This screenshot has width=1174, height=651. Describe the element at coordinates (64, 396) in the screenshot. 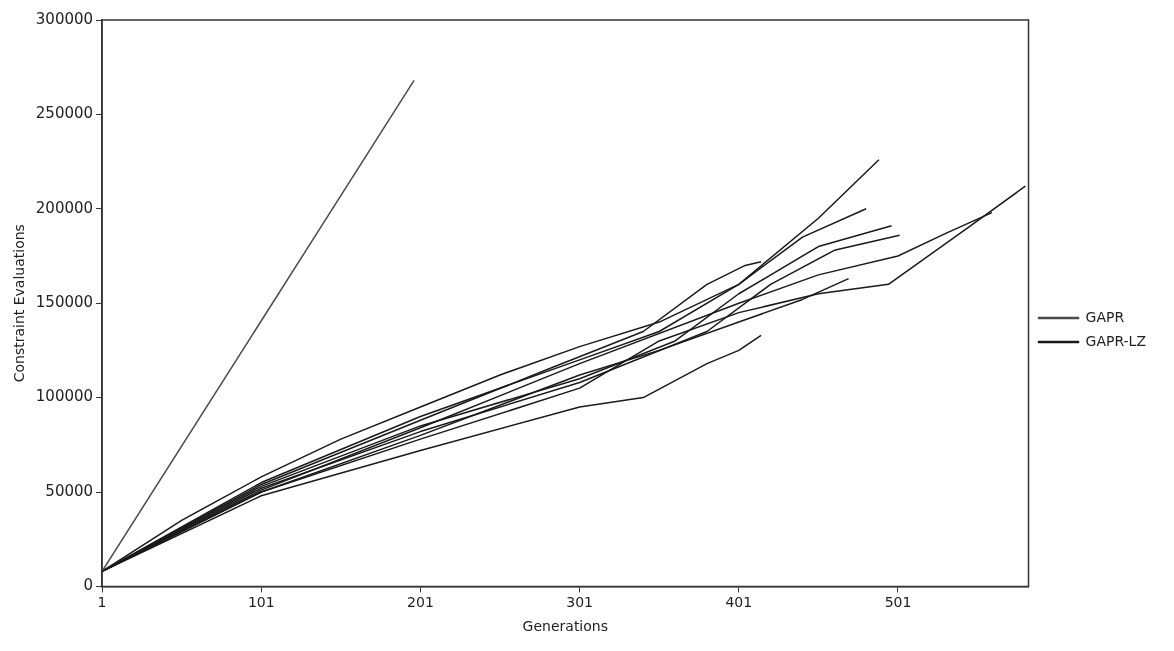

I see `y-tick-label: 100000` at that location.